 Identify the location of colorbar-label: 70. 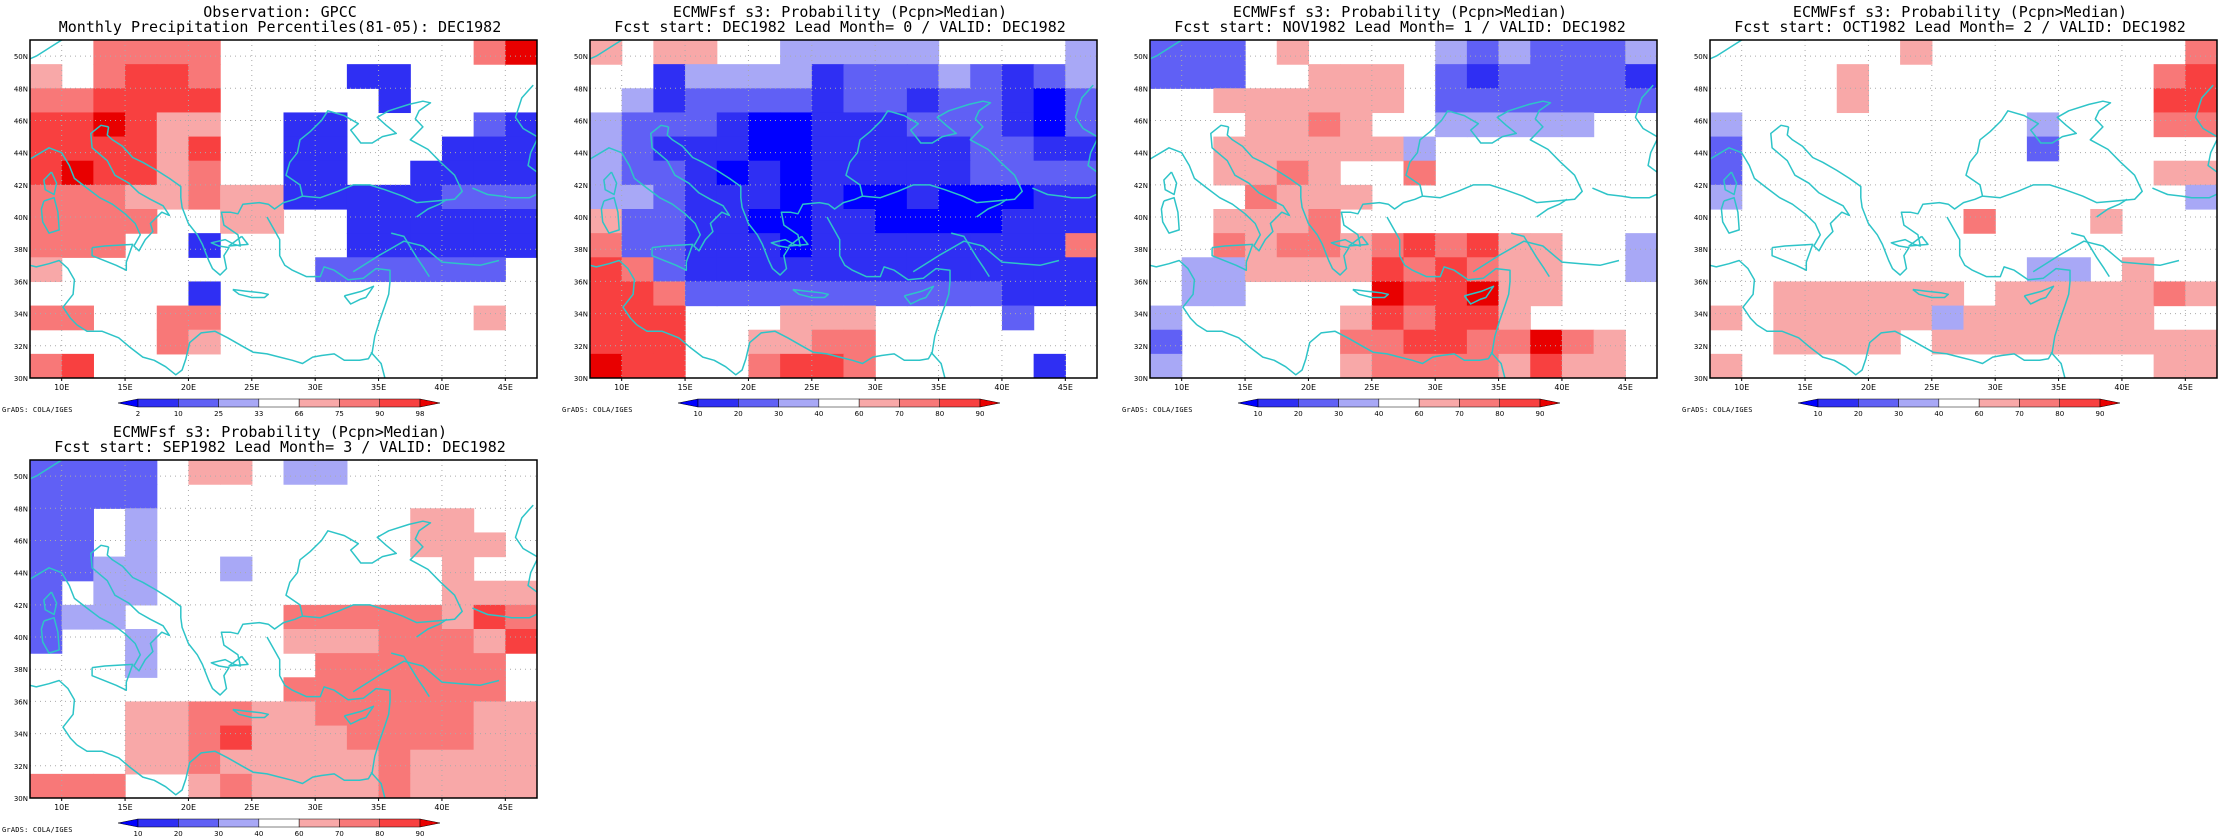
(1459, 414).